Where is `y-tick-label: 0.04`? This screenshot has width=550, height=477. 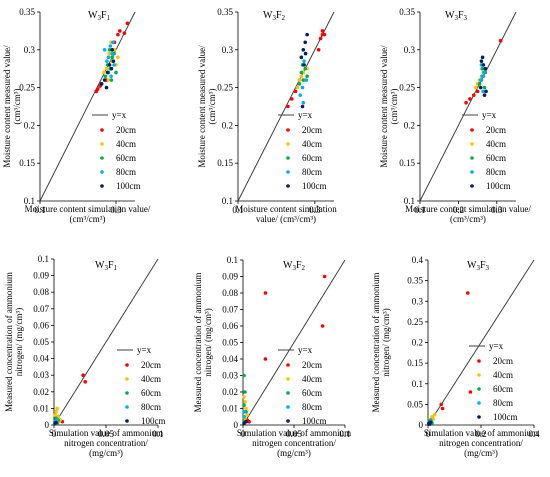 y-tick-label: 0.04 is located at coordinates (230, 359).